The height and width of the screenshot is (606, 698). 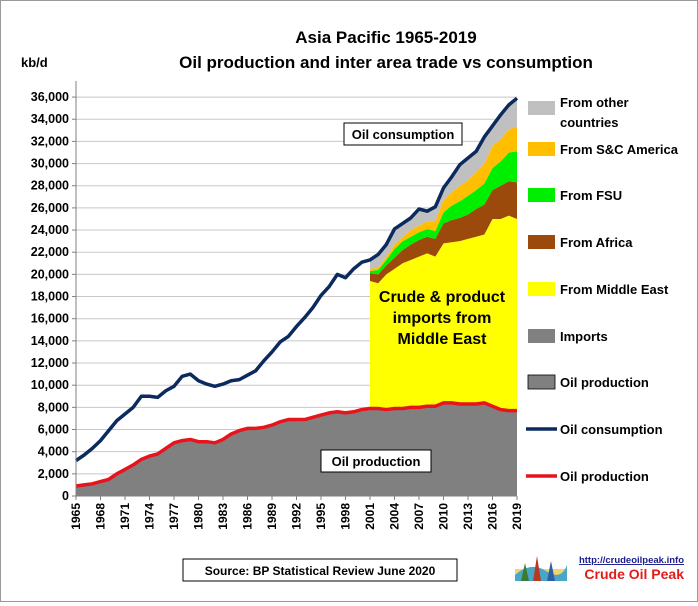 I want to click on logo-url: http://crudeoilpeak.info, so click(x=631, y=560).